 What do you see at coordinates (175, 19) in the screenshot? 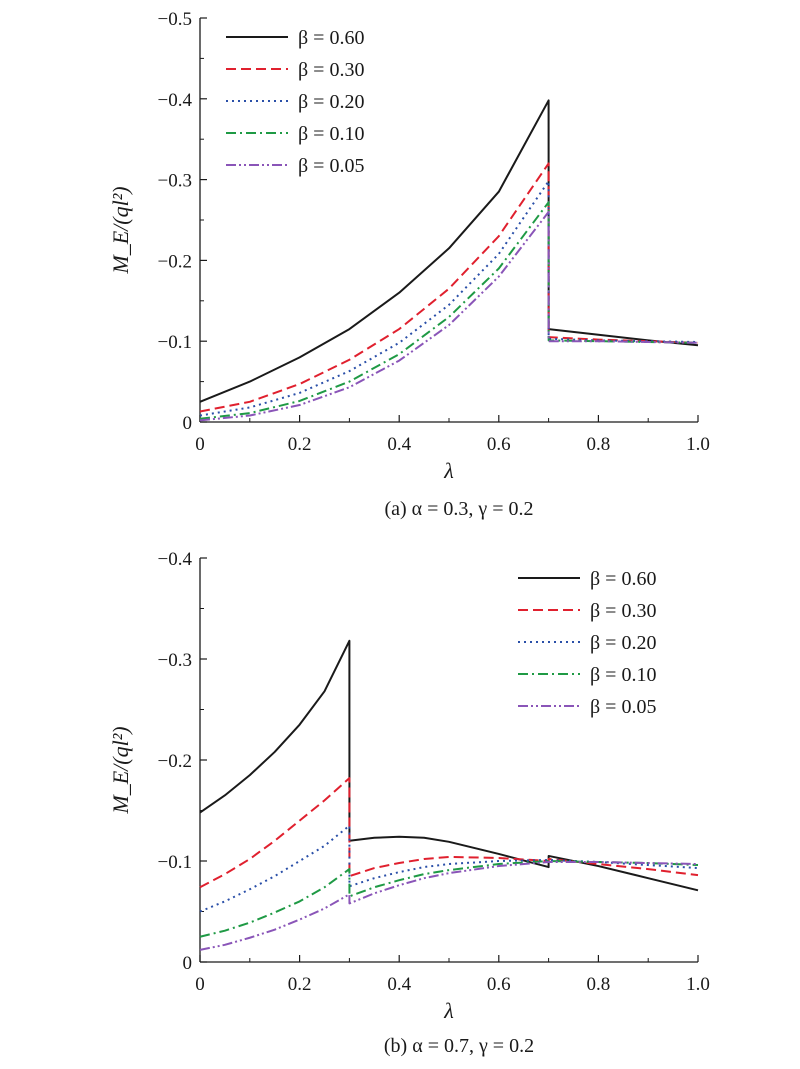
I see `y-tick-label: −0.5` at bounding box center [175, 19].